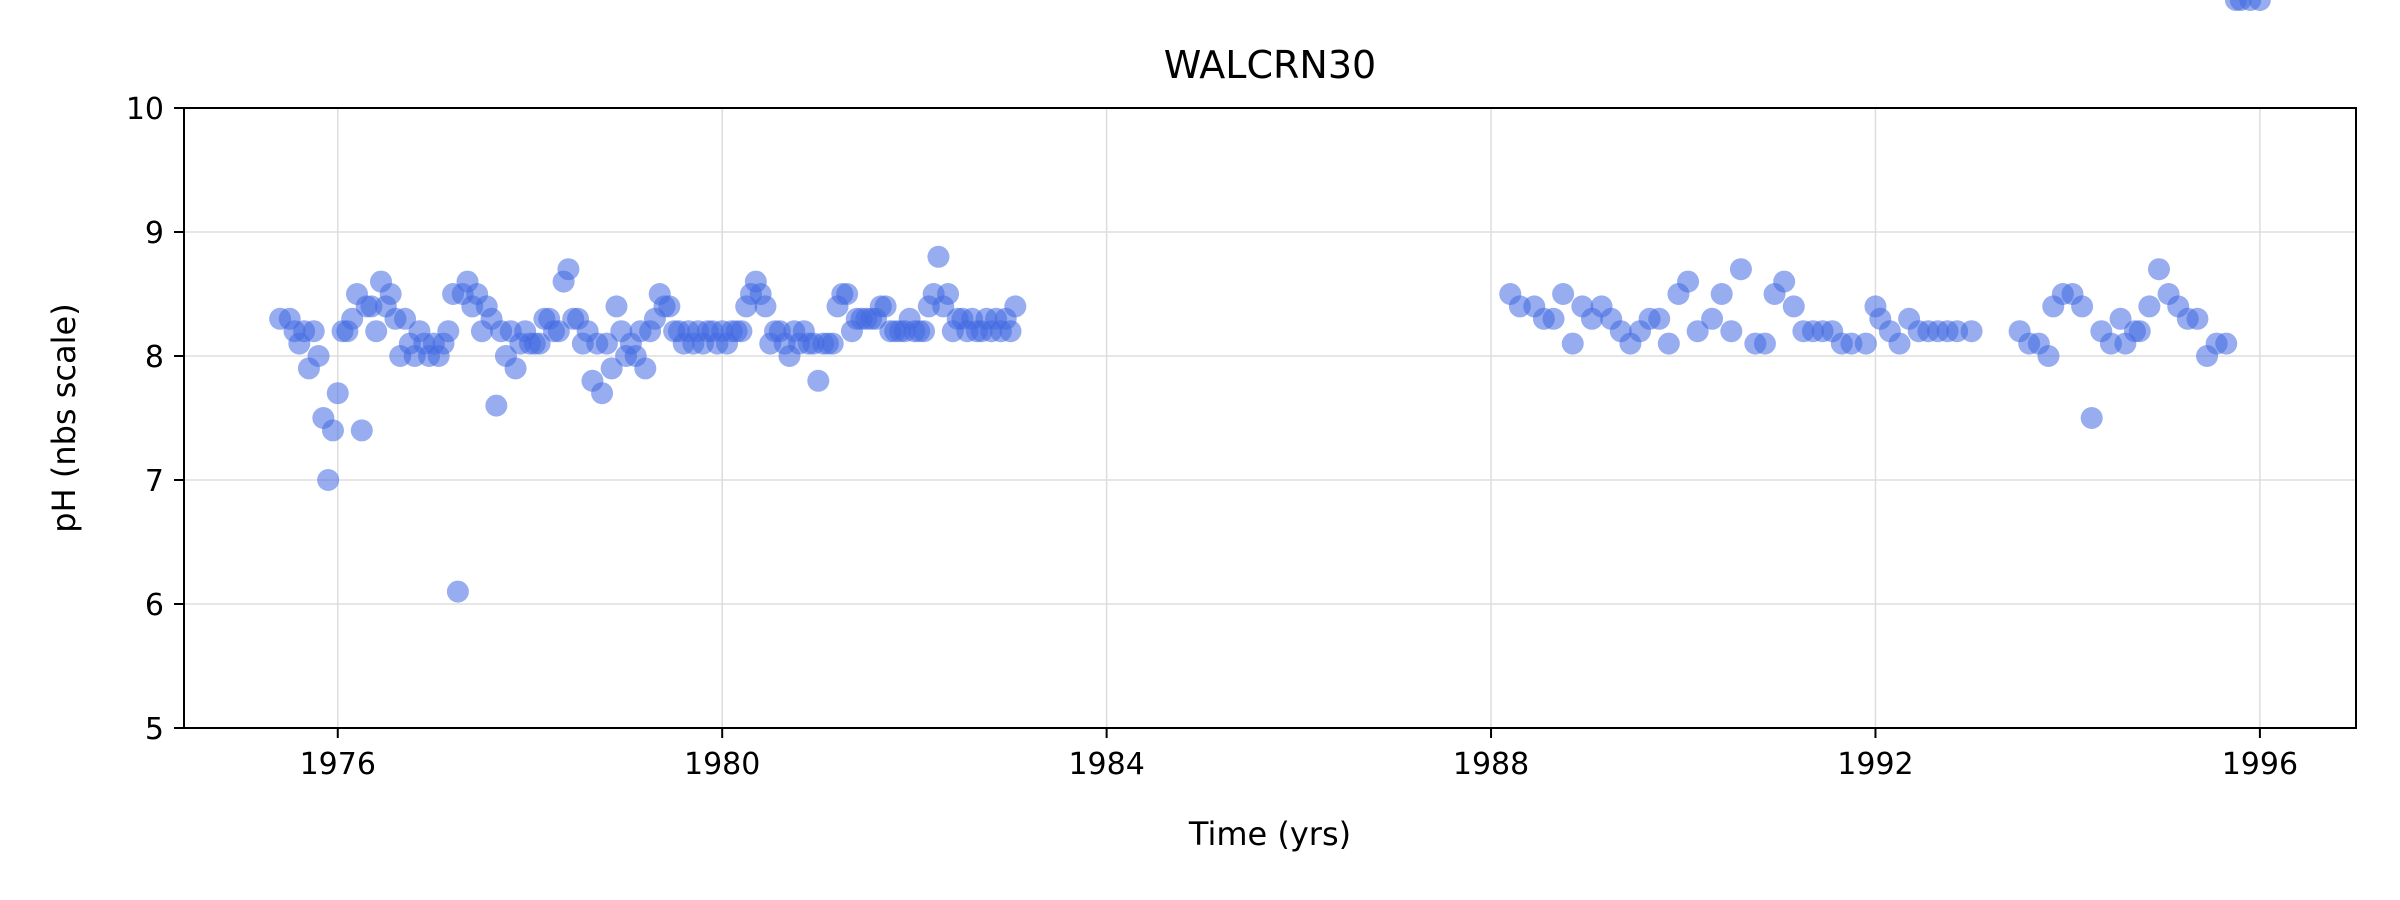  What do you see at coordinates (2260, 764) in the screenshot?
I see `x-tick-label: 1996` at bounding box center [2260, 764].